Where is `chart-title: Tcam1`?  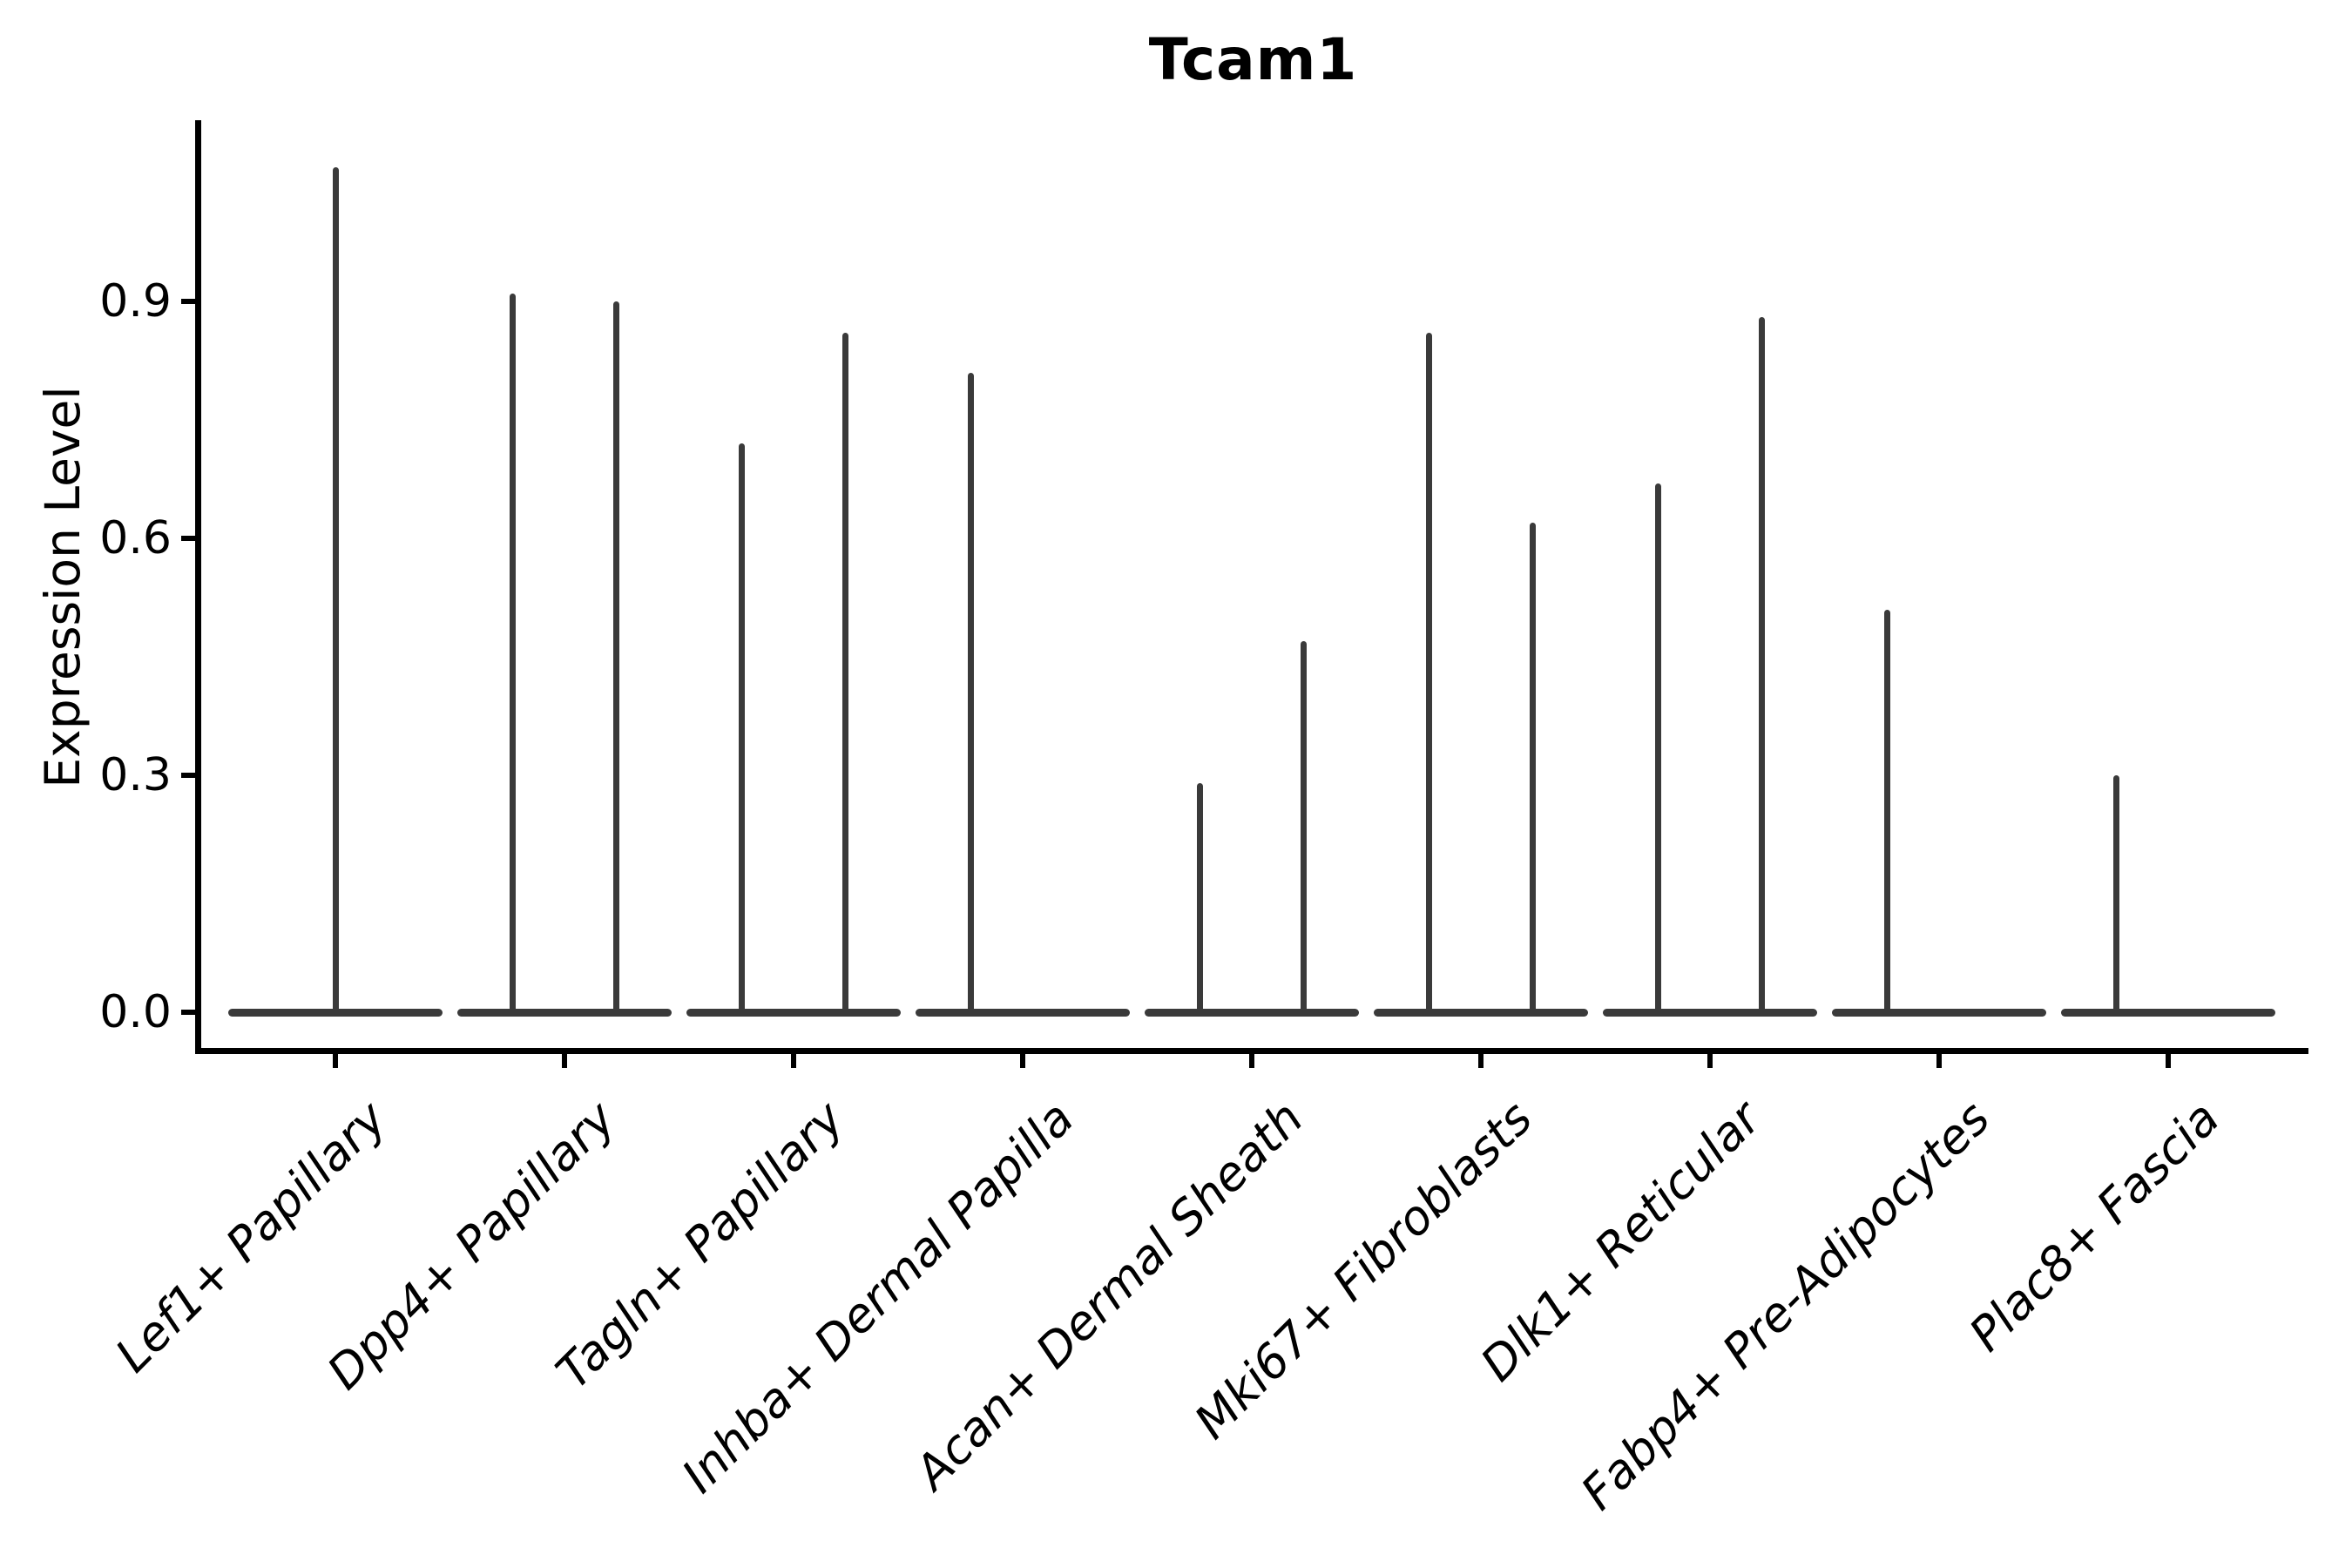
chart-title: Tcam1 is located at coordinates (1253, 59).